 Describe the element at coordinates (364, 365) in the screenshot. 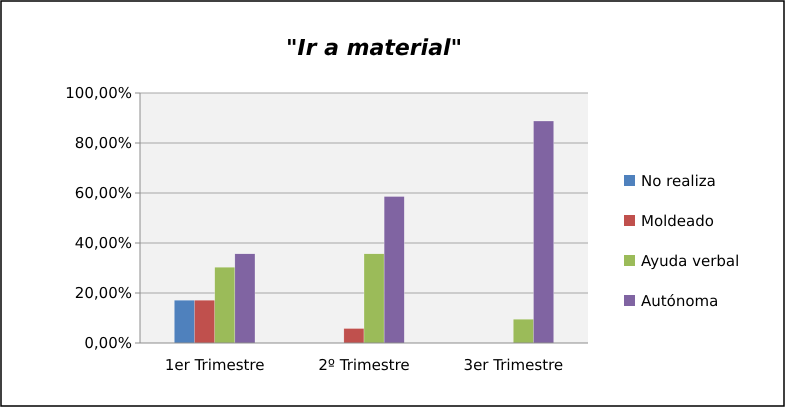

I see `x-tick-label: 2º Trimestre` at that location.